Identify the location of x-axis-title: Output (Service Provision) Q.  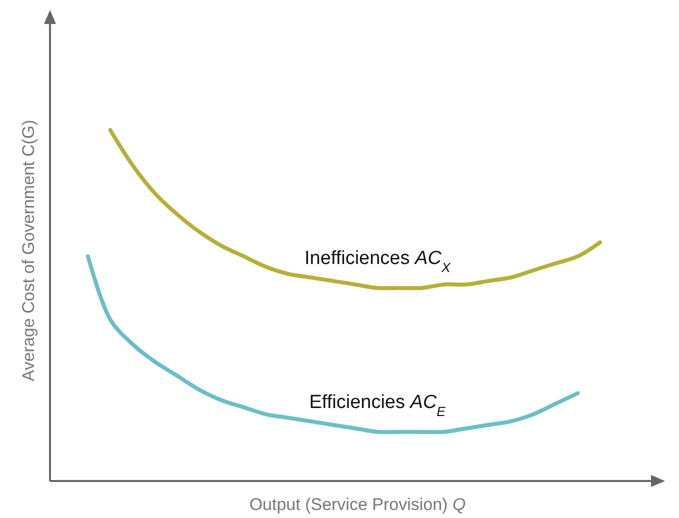
(357, 504).